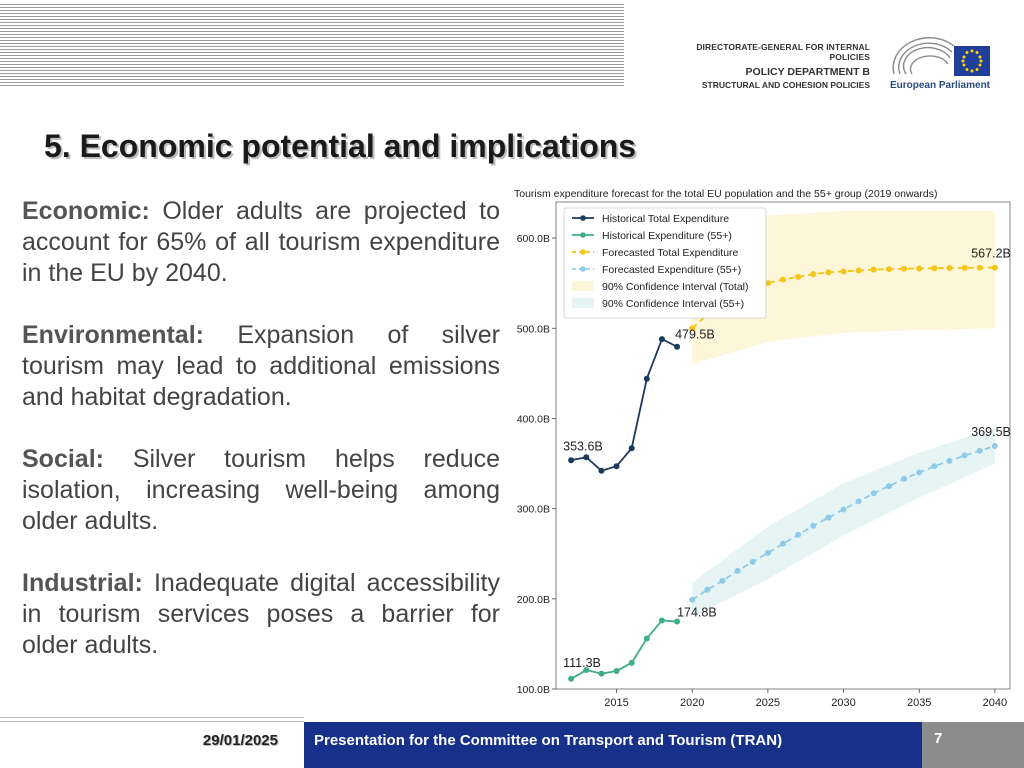 The height and width of the screenshot is (768, 1024). What do you see at coordinates (312, 44) in the screenshot?
I see `header-stripes` at bounding box center [312, 44].